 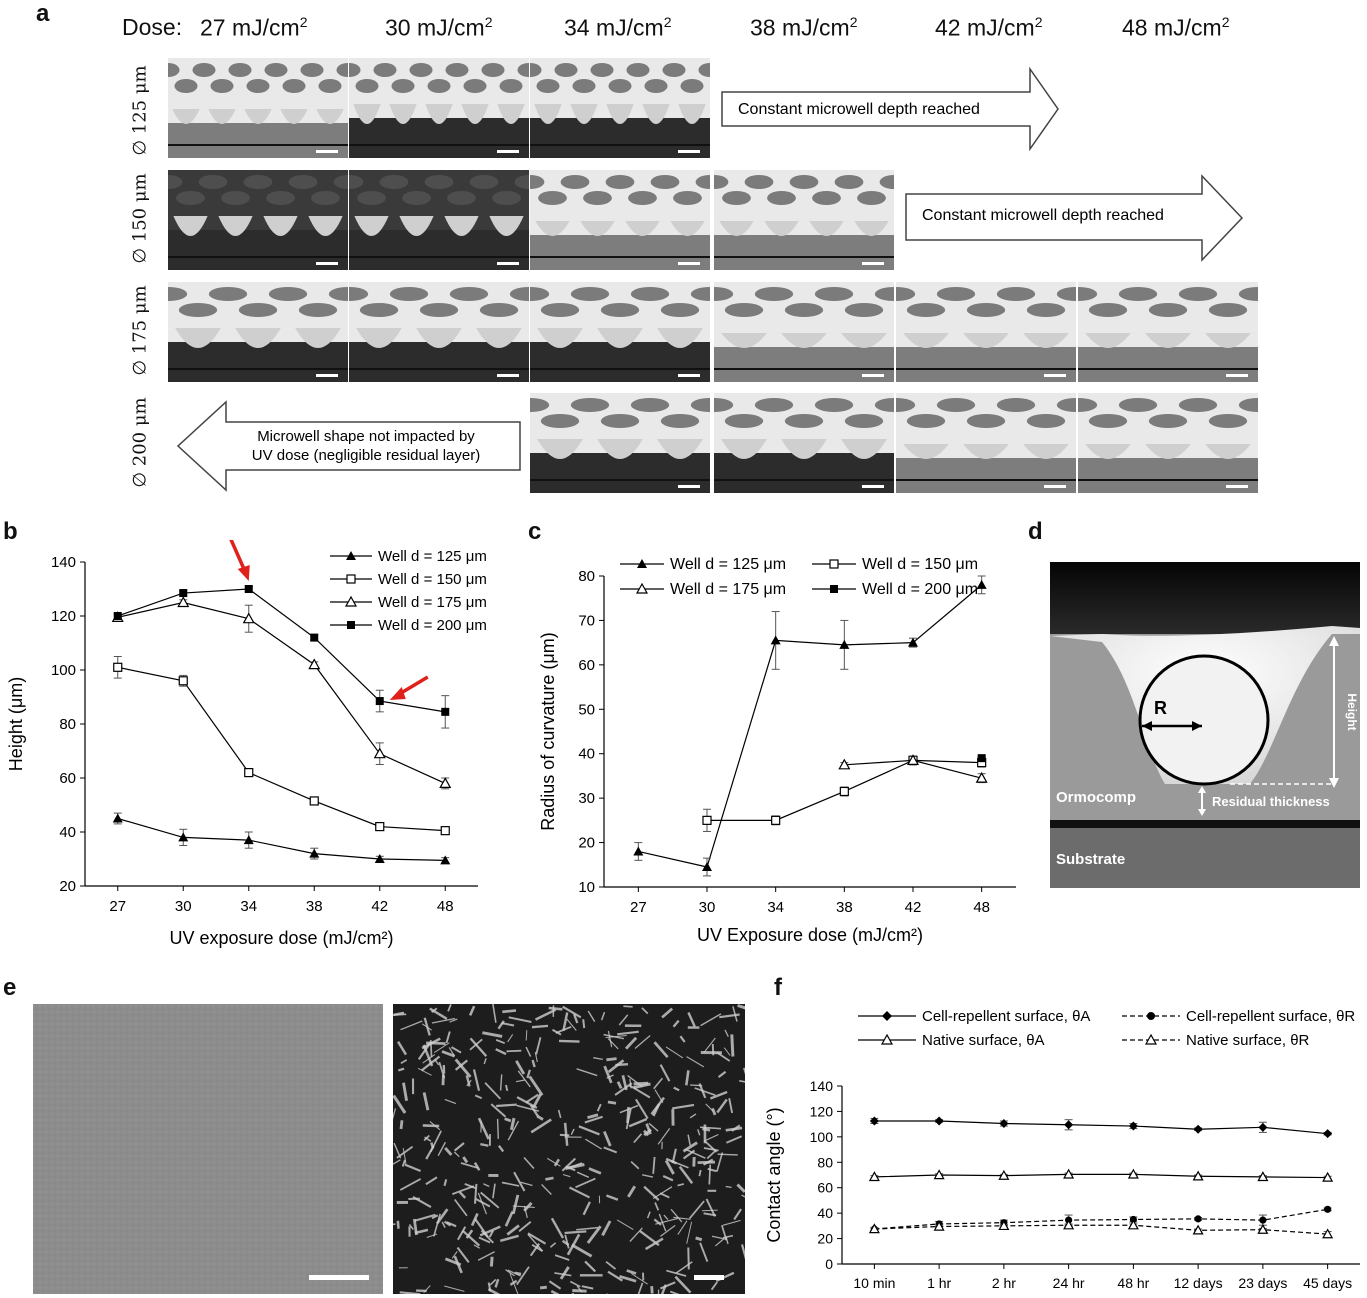 What do you see at coordinates (939, 1283) in the screenshot?
I see `x-tick-label: 1 hr` at bounding box center [939, 1283].